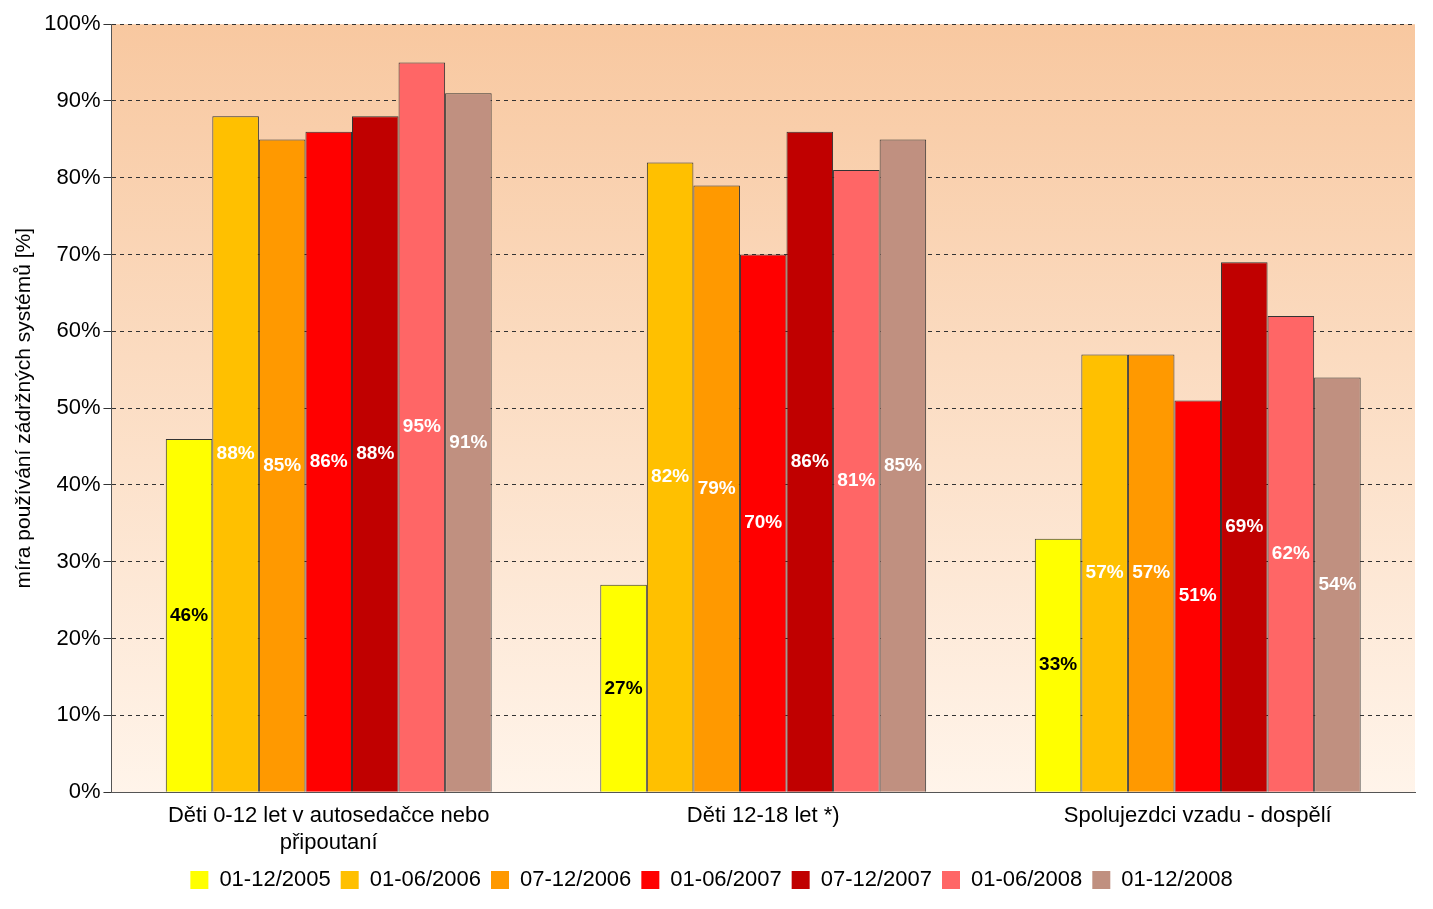 This screenshot has width=1433, height=909. What do you see at coordinates (576, 879) in the screenshot?
I see `legend-label: 07-12/2006` at bounding box center [576, 879].